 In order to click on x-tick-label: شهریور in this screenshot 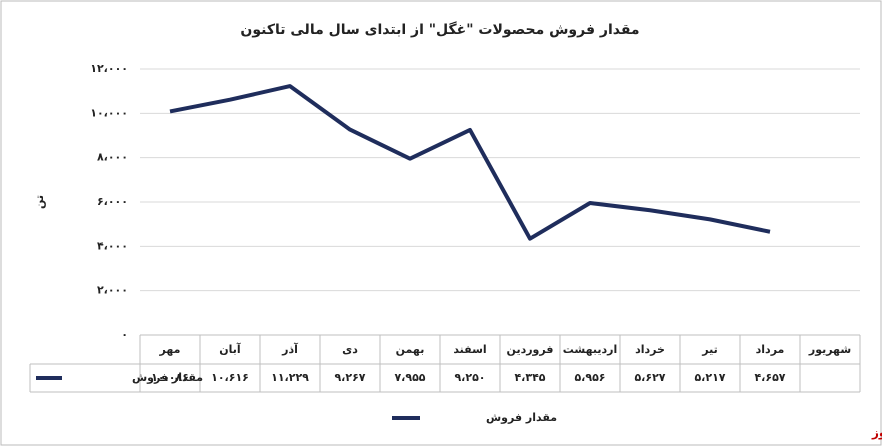, I will do `click(829, 349)`.